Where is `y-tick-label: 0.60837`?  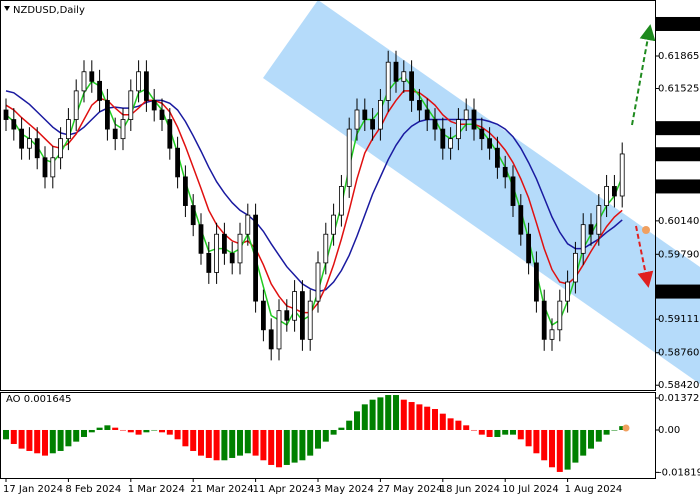 y-tick-label: 0.60837 is located at coordinates (678, 154).